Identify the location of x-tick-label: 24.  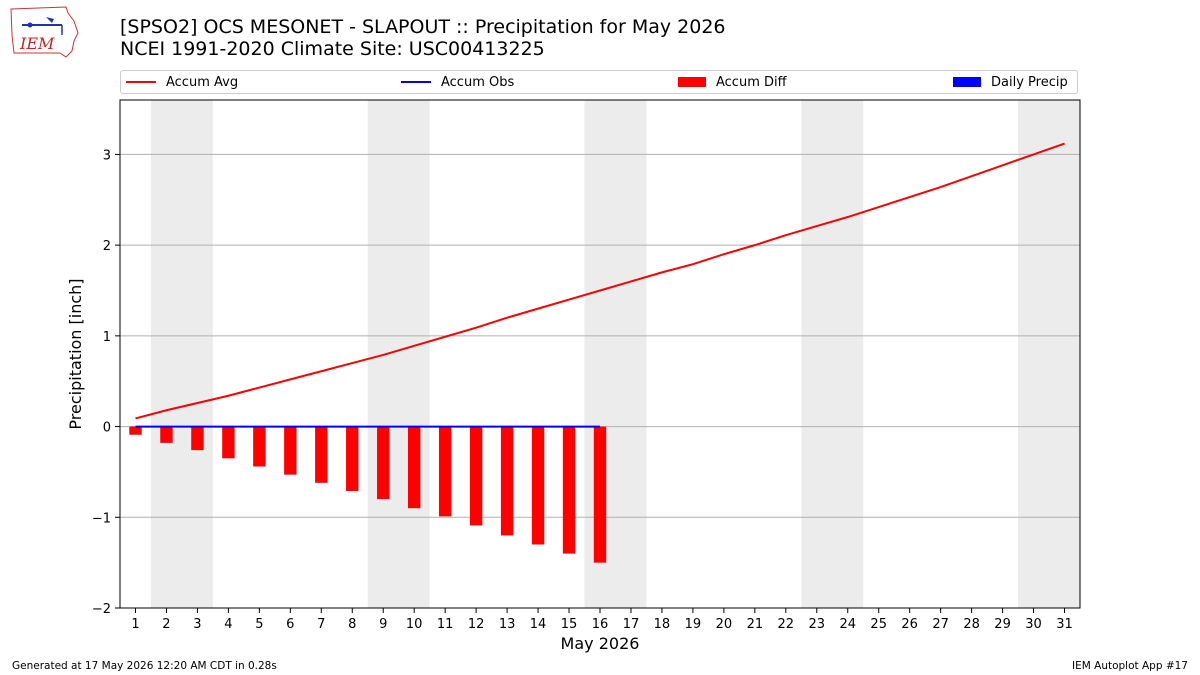
(847, 624).